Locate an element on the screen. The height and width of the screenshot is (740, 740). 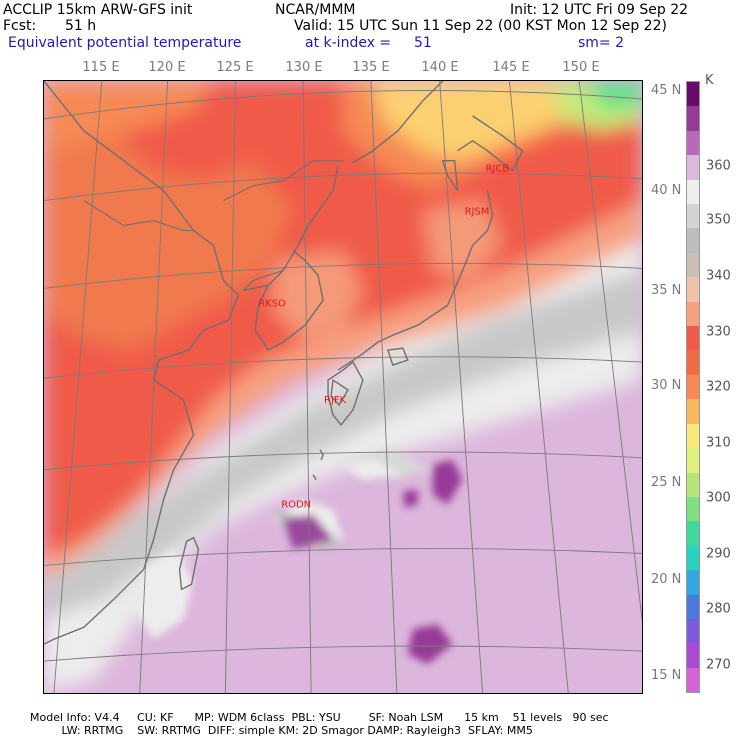
colorbar-label: 300 is located at coordinates (718, 498).